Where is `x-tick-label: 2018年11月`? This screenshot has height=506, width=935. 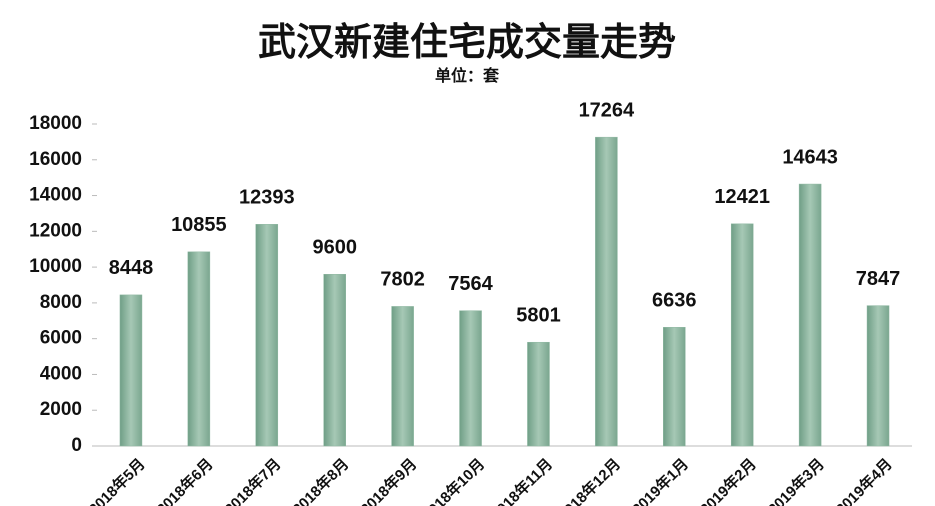 x-tick-label: 2018年11月 is located at coordinates (521, 480).